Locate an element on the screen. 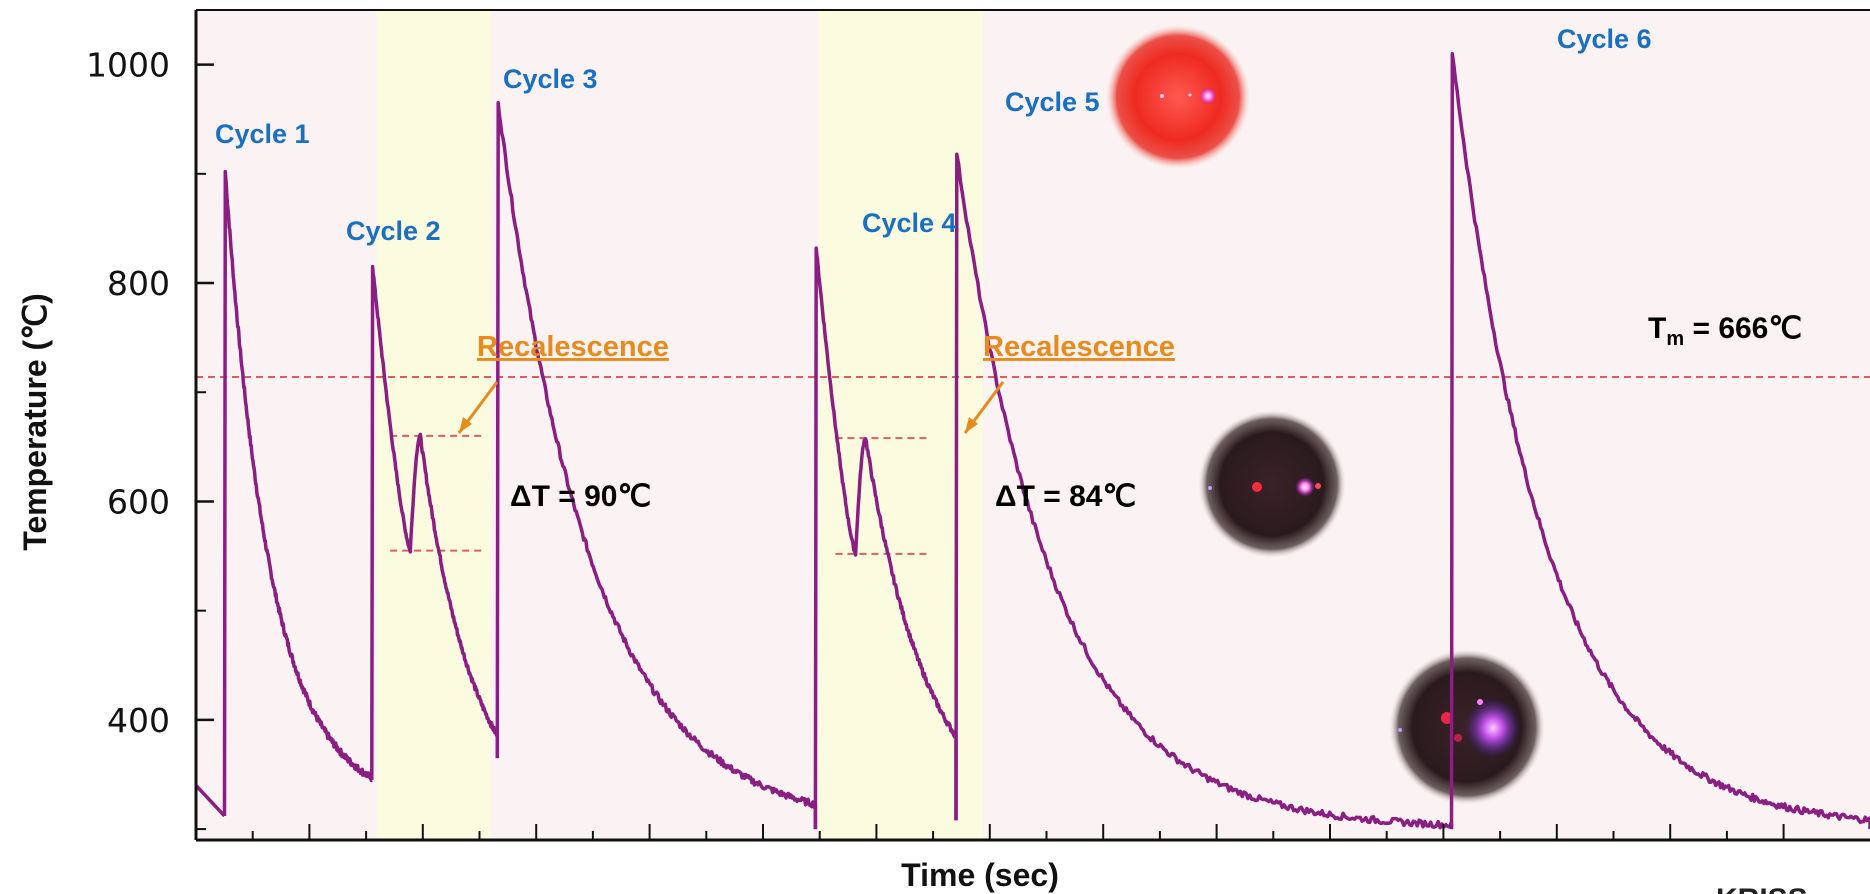 The width and height of the screenshot is (1870, 894). cycle-label-1: Cycle 1 is located at coordinates (262, 134).